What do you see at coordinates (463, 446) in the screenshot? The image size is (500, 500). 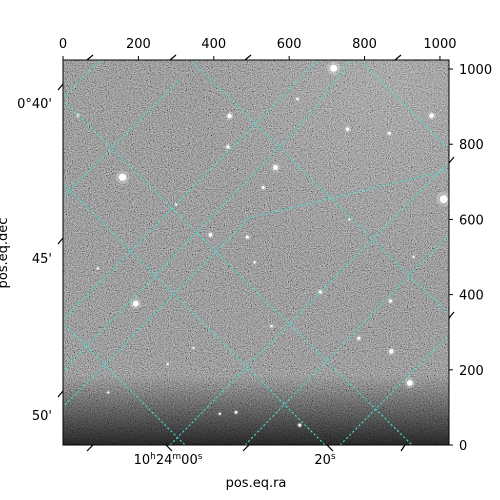 I see `right-tick-label: 0` at bounding box center [463, 446].